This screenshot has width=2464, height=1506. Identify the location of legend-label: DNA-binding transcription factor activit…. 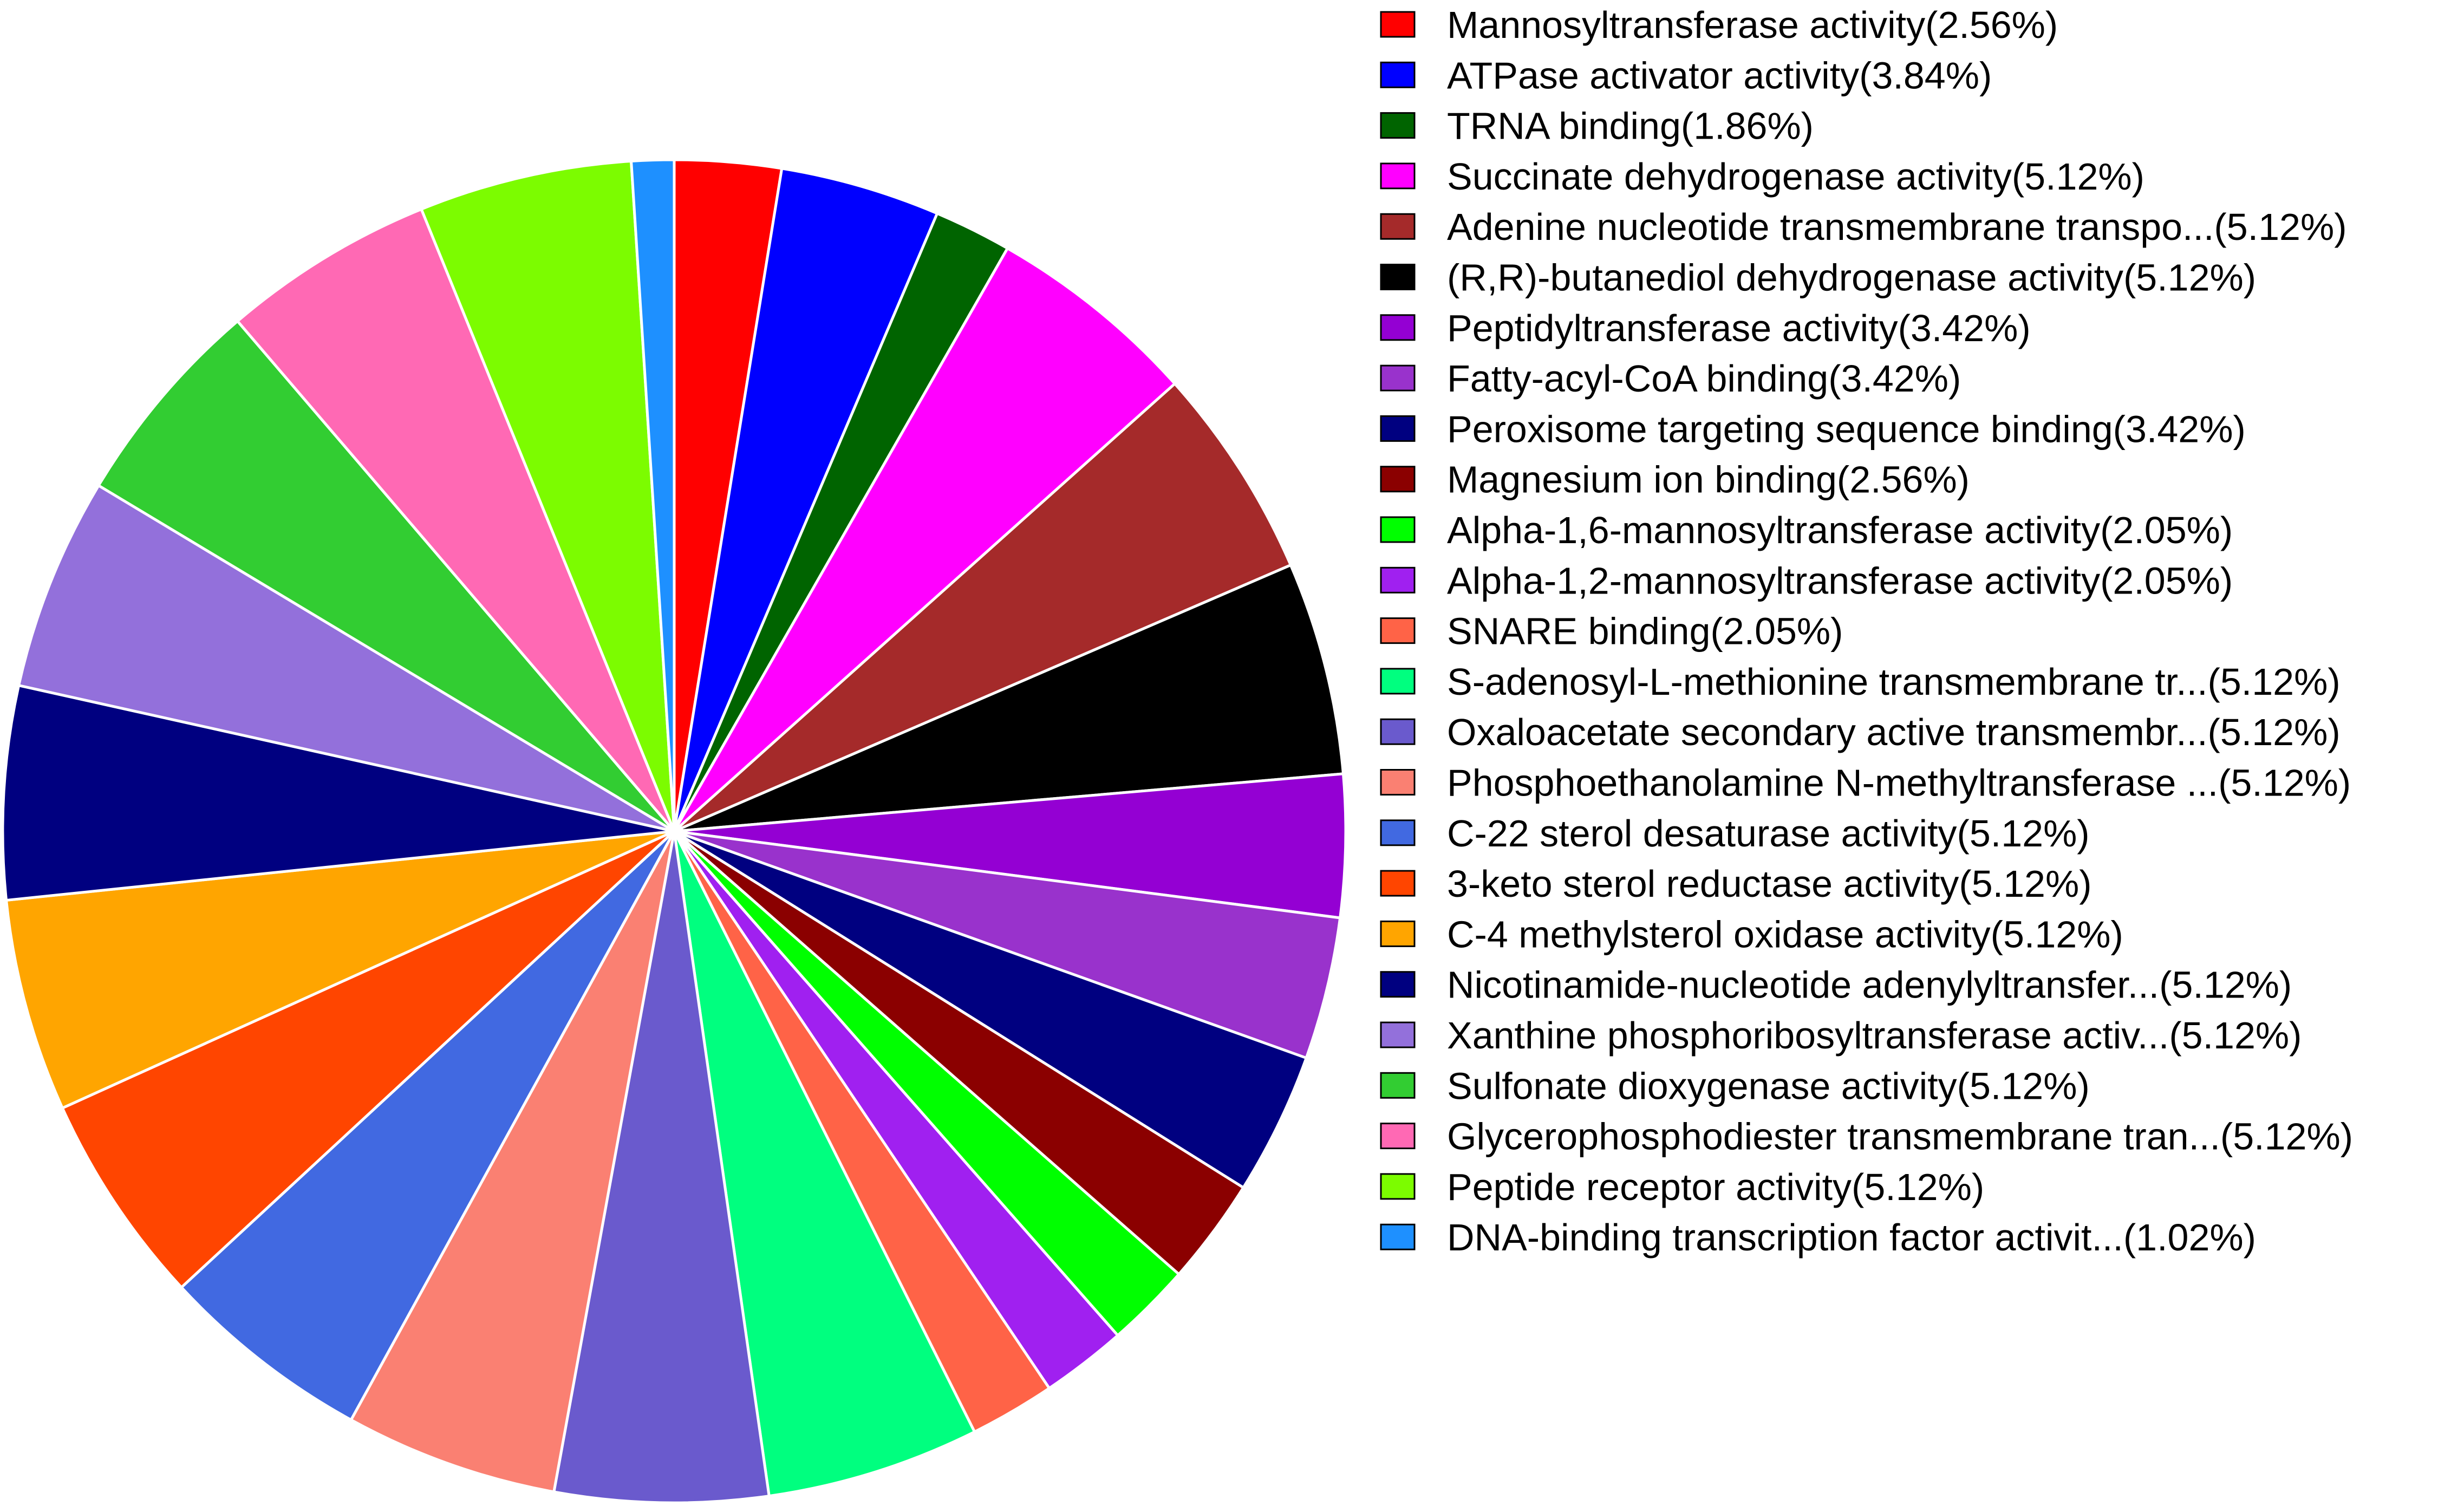
(1851, 1237).